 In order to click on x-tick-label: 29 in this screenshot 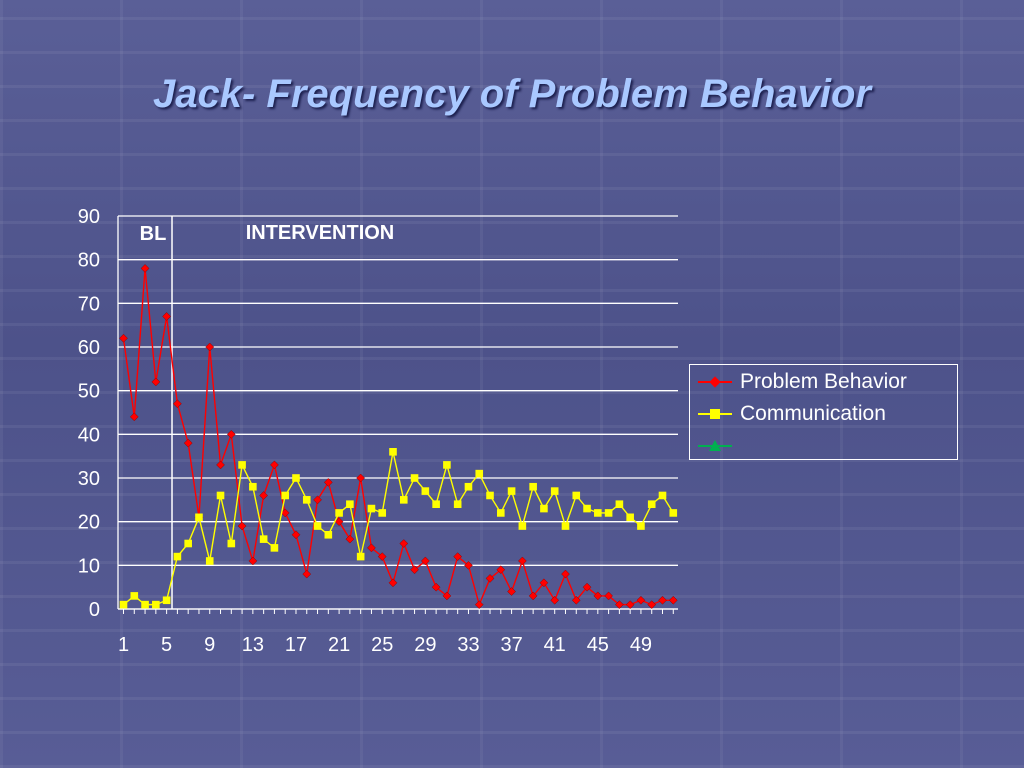, I will do `click(425, 645)`.